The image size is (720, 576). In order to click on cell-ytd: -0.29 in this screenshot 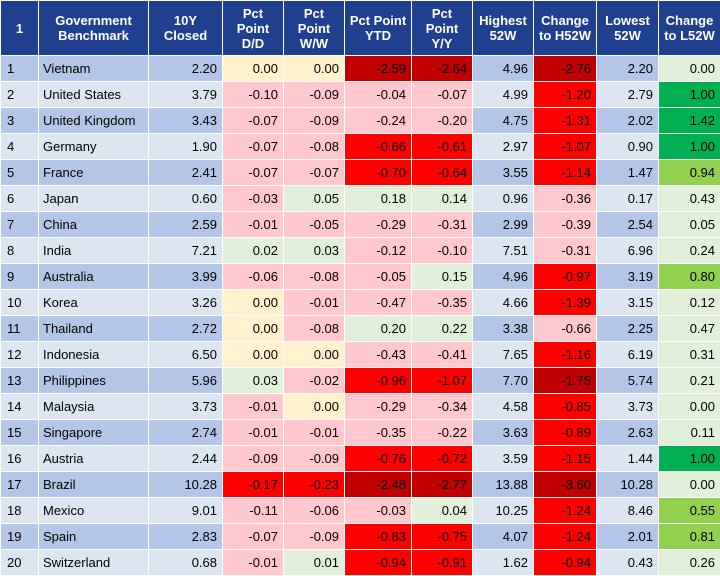, I will do `click(378, 406)`.